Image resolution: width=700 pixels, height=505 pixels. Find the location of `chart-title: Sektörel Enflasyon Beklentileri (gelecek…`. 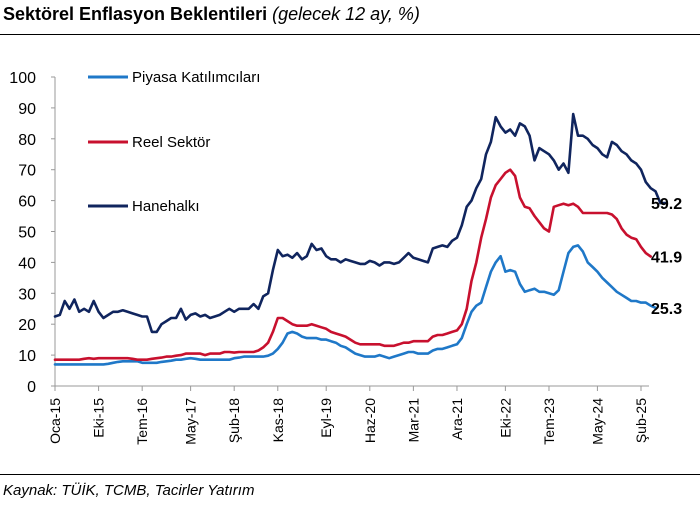

chart-title: Sektörel Enflasyon Beklentileri (gelecek… is located at coordinates (211, 14).